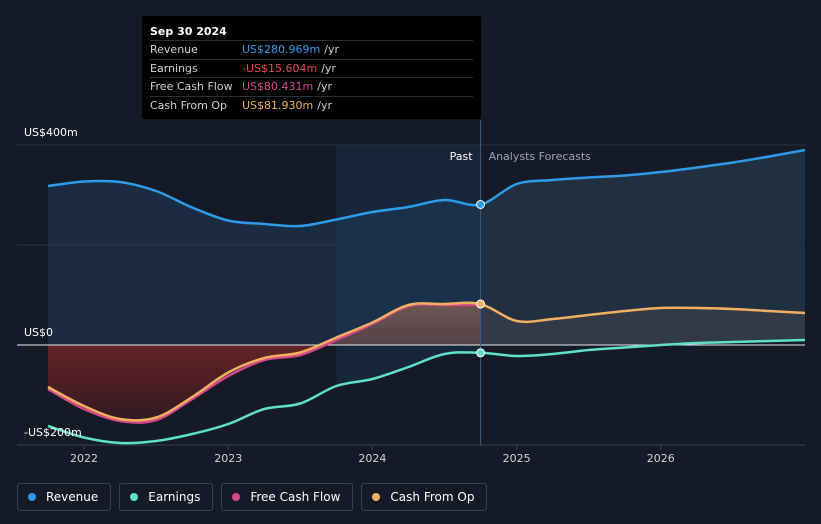 This screenshot has height=524, width=821. Describe the element at coordinates (174, 49) in the screenshot. I see `tooltip-label: Revenue` at that location.